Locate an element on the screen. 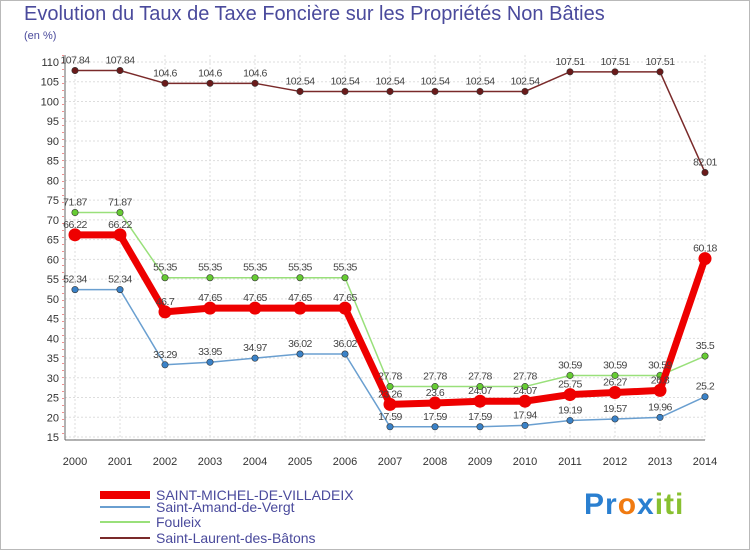 This screenshot has width=750, height=550. x-tick-label: 2013 is located at coordinates (660, 462).